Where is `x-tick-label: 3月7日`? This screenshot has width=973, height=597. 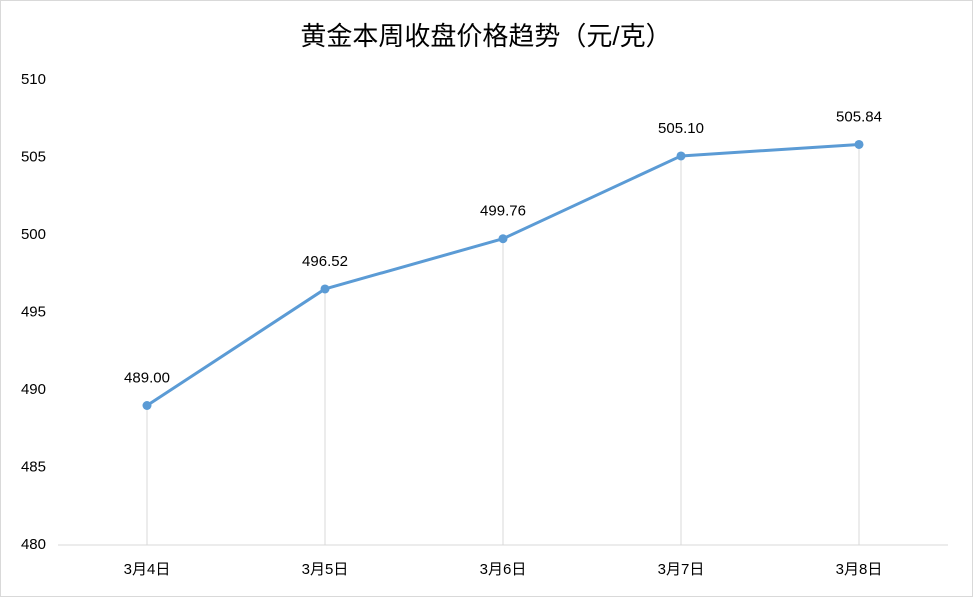
x-tick-label: 3月7日 is located at coordinates (681, 569).